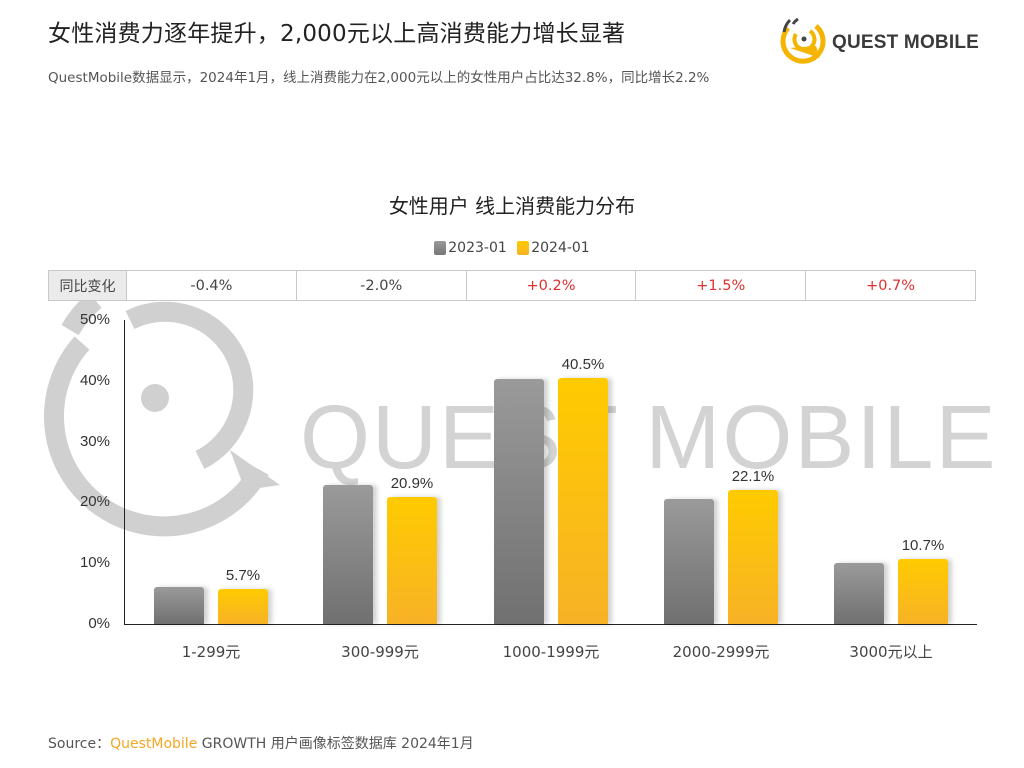 This screenshot has height=768, width=1024. Describe the element at coordinates (243, 576) in the screenshot. I see `bar-data-label: 5.7%` at that location.